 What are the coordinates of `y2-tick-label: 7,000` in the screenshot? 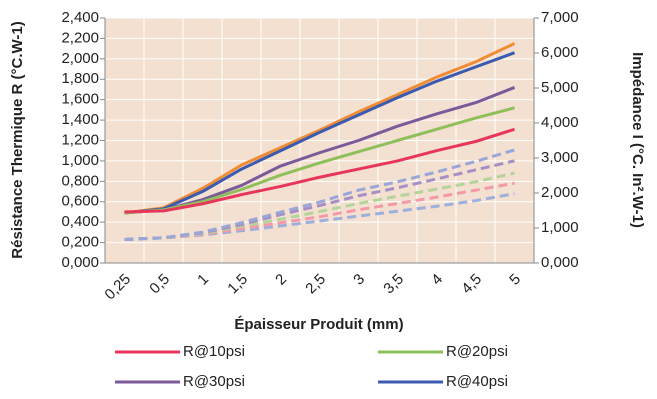 It's located at (560, 17).